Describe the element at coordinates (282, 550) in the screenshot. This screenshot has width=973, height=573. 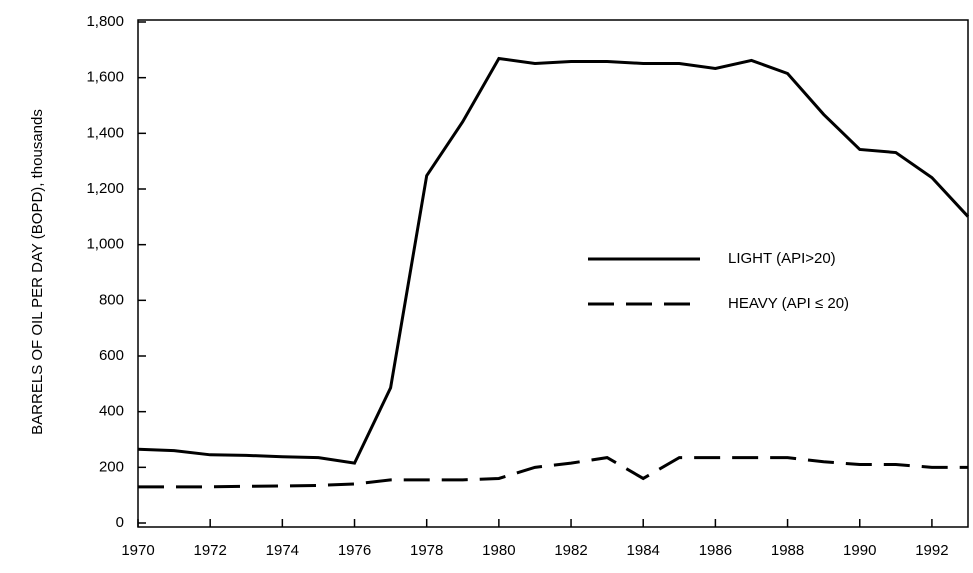
I see `x-tick-label: 1974` at that location.